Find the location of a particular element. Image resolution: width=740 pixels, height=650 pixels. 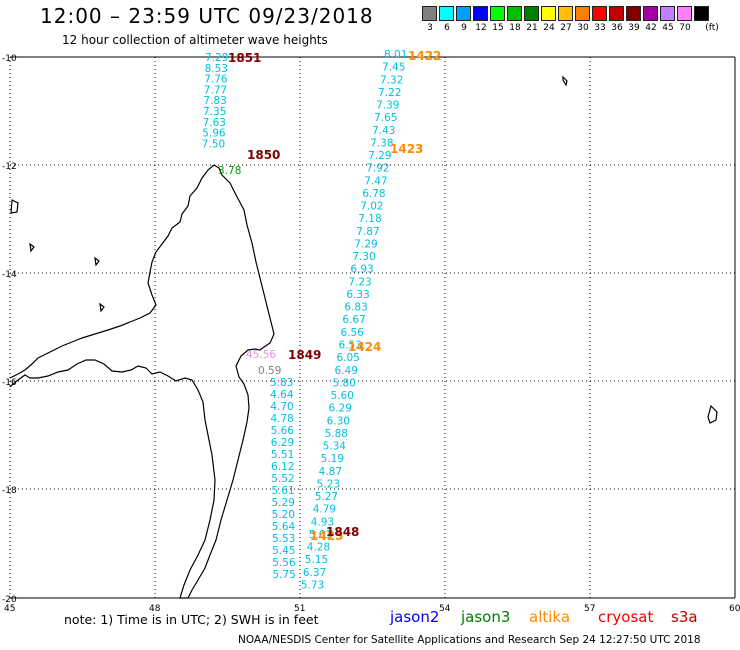

swh-special-value: 0.59 is located at coordinates (269, 371).